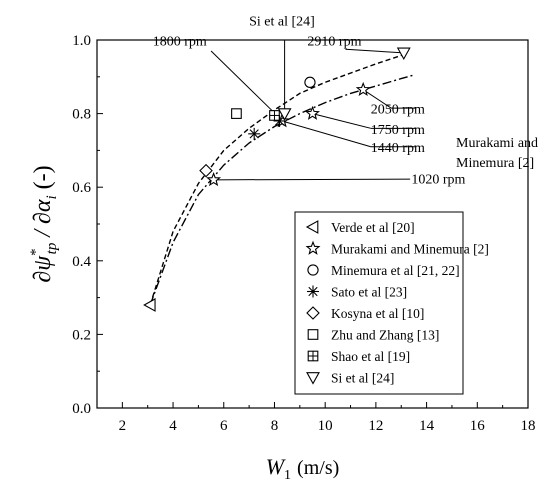 This screenshot has width=550, height=495. What do you see at coordinates (438, 180) in the screenshot?
I see `annotation-label: 1020 rpm` at bounding box center [438, 180].